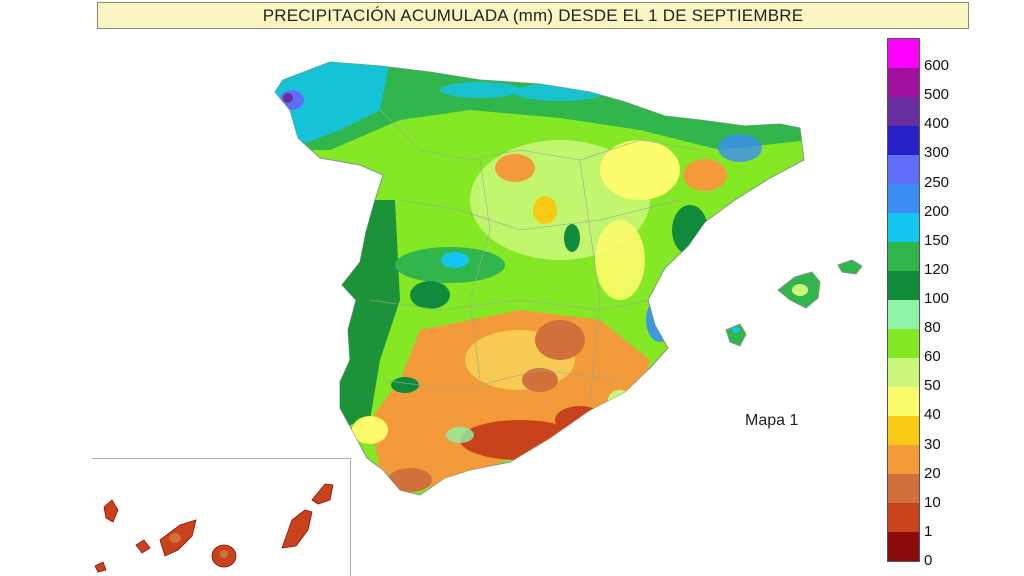 This screenshot has width=1024, height=576. I want to click on legend-color-bar, so click(903, 300).